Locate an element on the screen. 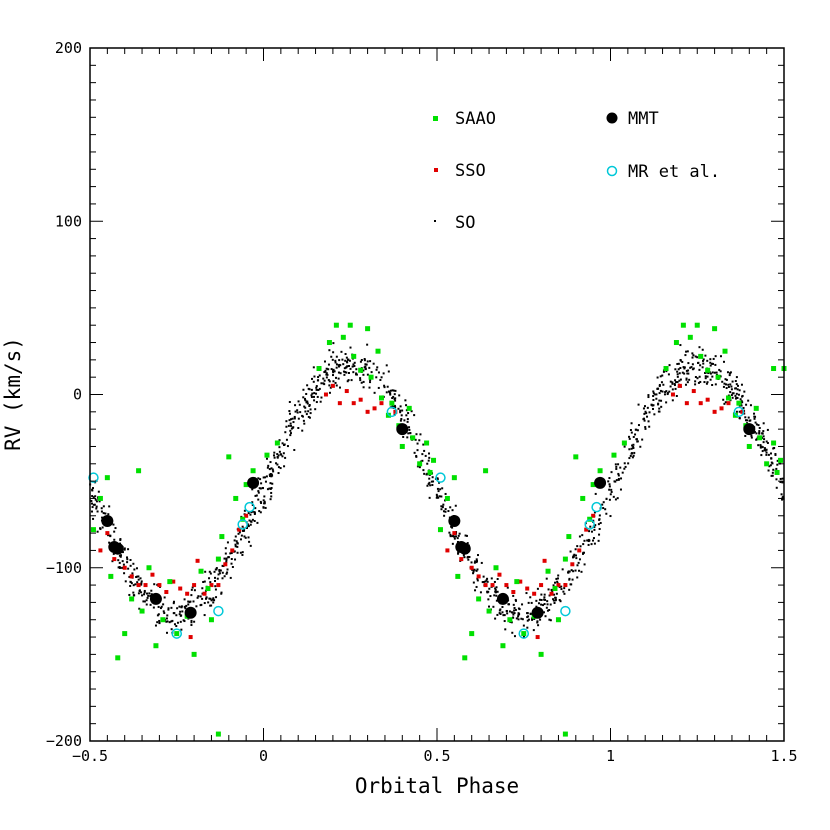 Image resolution: width=830 pixels, height=830 pixels. y-tick-label: −200 is located at coordinates (64, 741).